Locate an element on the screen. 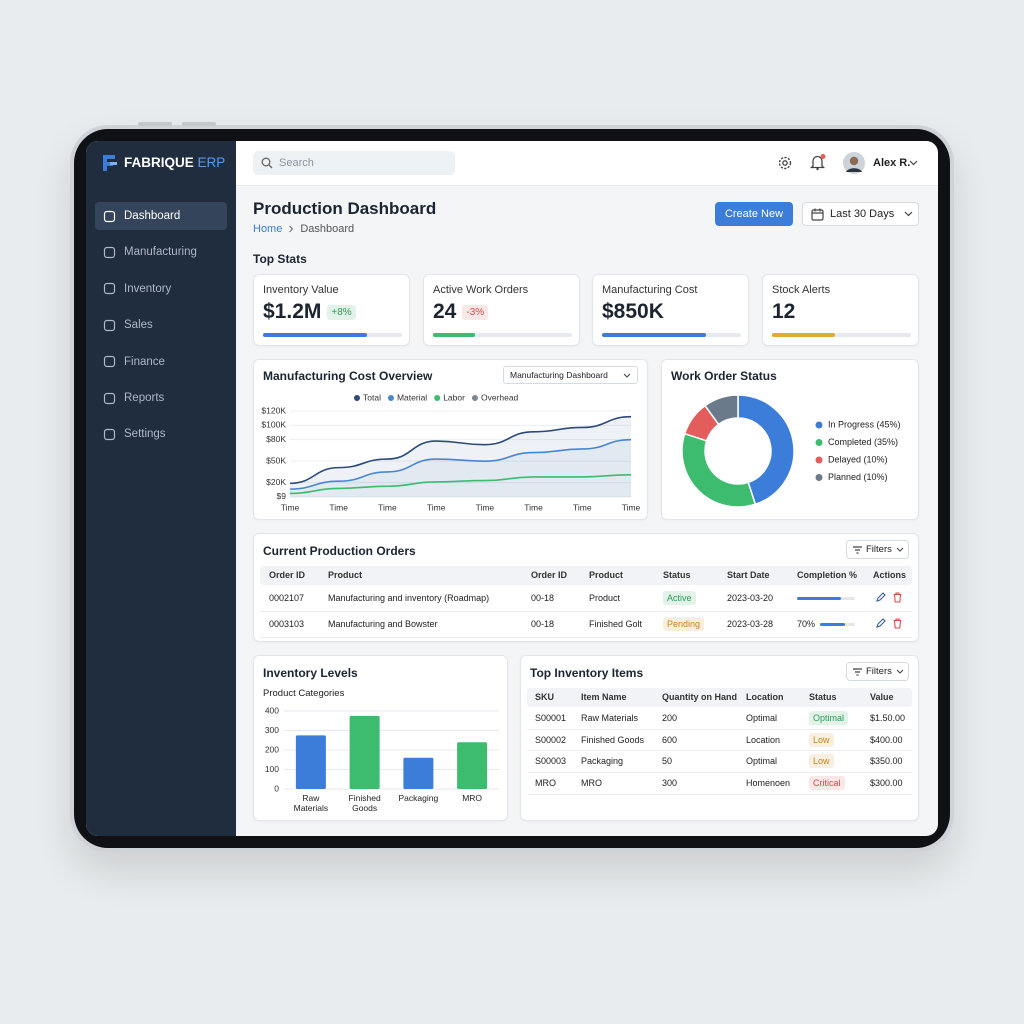  breadcrumb: Home Dashboard is located at coordinates (303, 229).